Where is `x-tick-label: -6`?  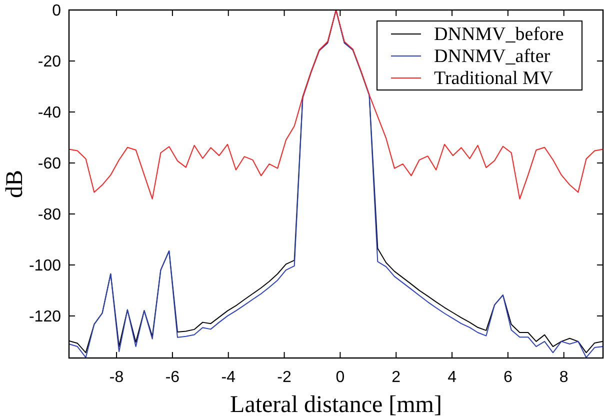
x-tick-label: -6 is located at coordinates (172, 377).